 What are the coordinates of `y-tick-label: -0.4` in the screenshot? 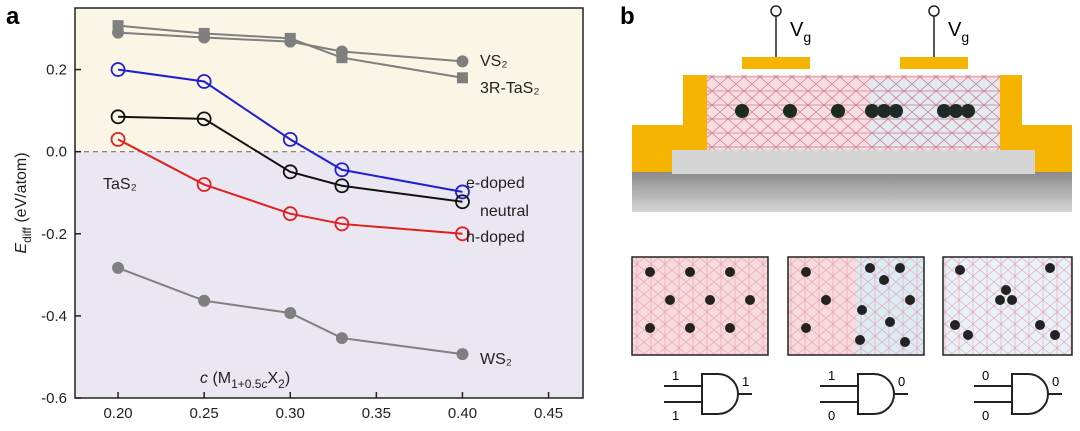 It's located at (54, 316).